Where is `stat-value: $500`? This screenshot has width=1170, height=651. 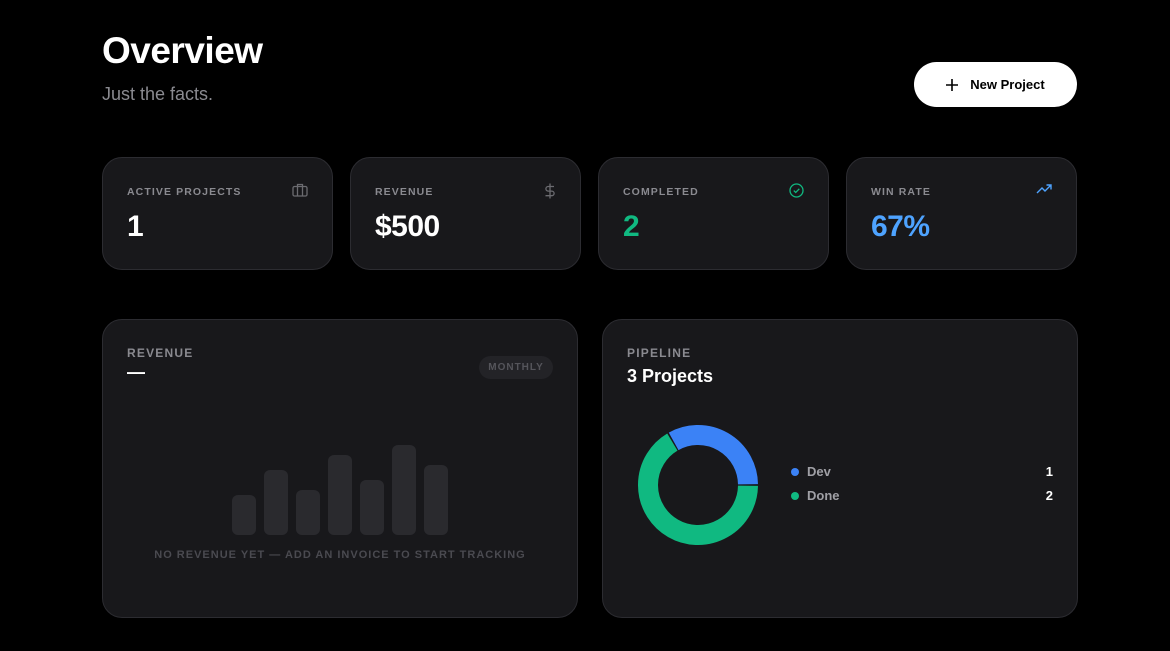
stat-value: $500 is located at coordinates (407, 226).